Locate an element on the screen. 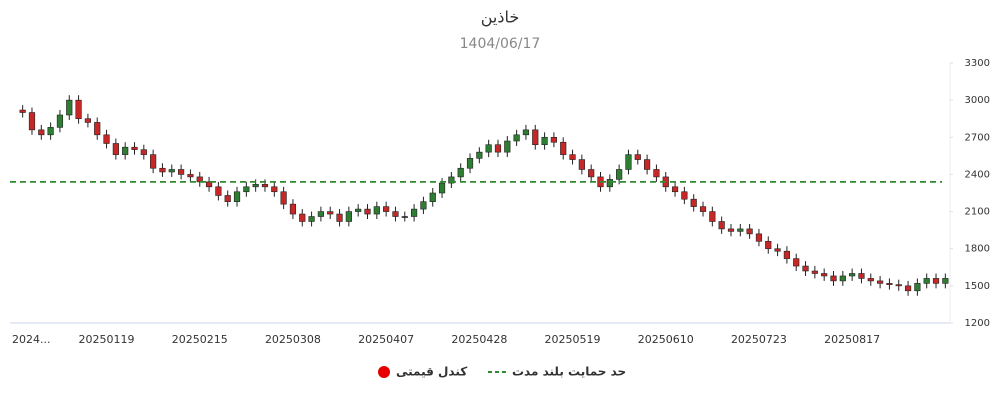 This screenshot has height=400, width=1000. y-tick-label: 3300 is located at coordinates (977, 63).